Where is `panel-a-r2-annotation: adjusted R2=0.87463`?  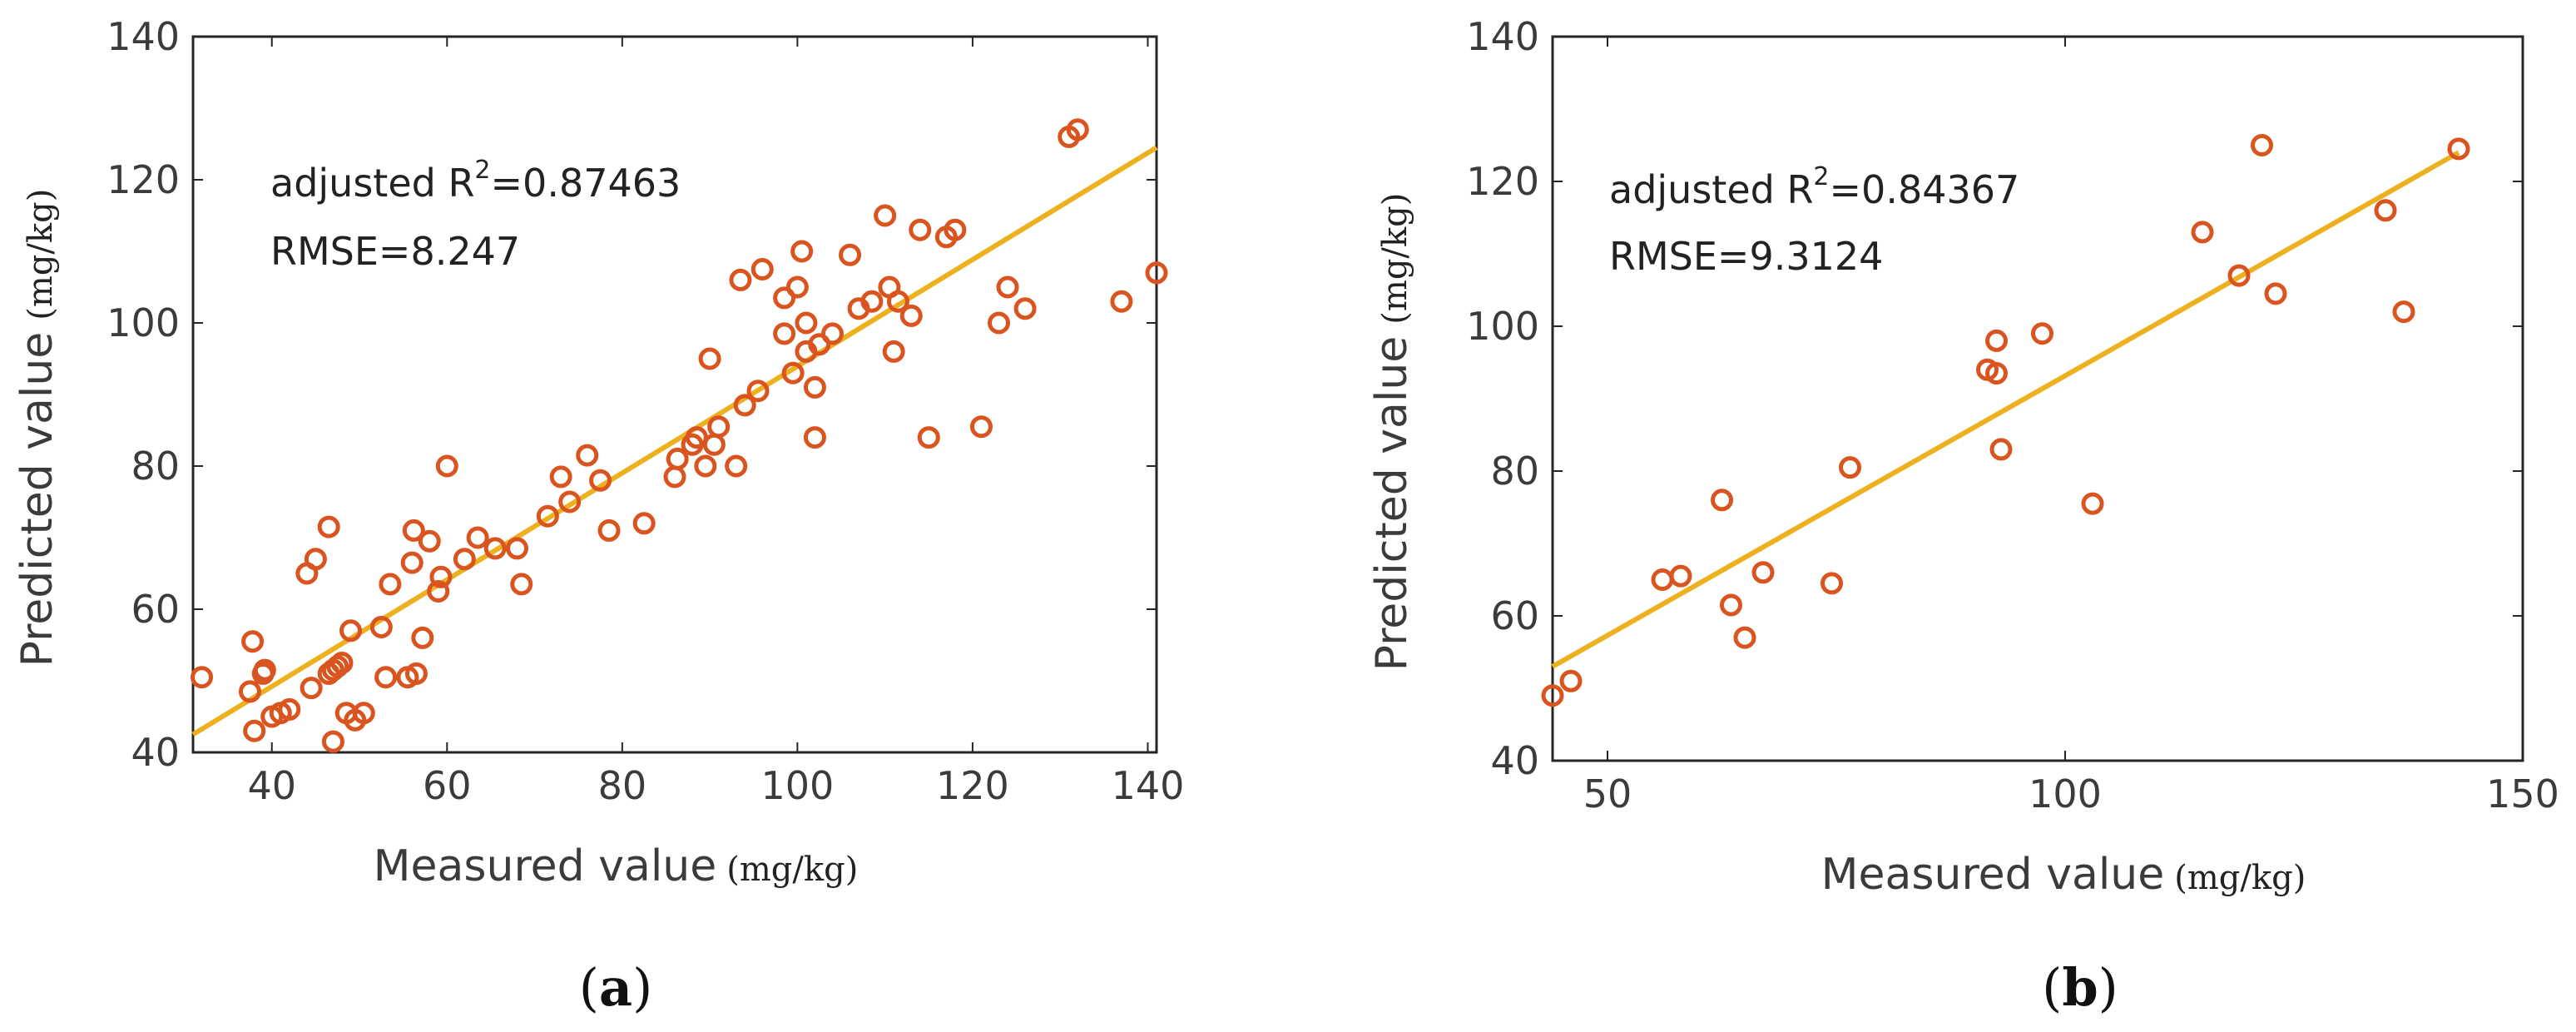 panel-a-r2-annotation: adjusted R2=0.87463 is located at coordinates (475, 181).